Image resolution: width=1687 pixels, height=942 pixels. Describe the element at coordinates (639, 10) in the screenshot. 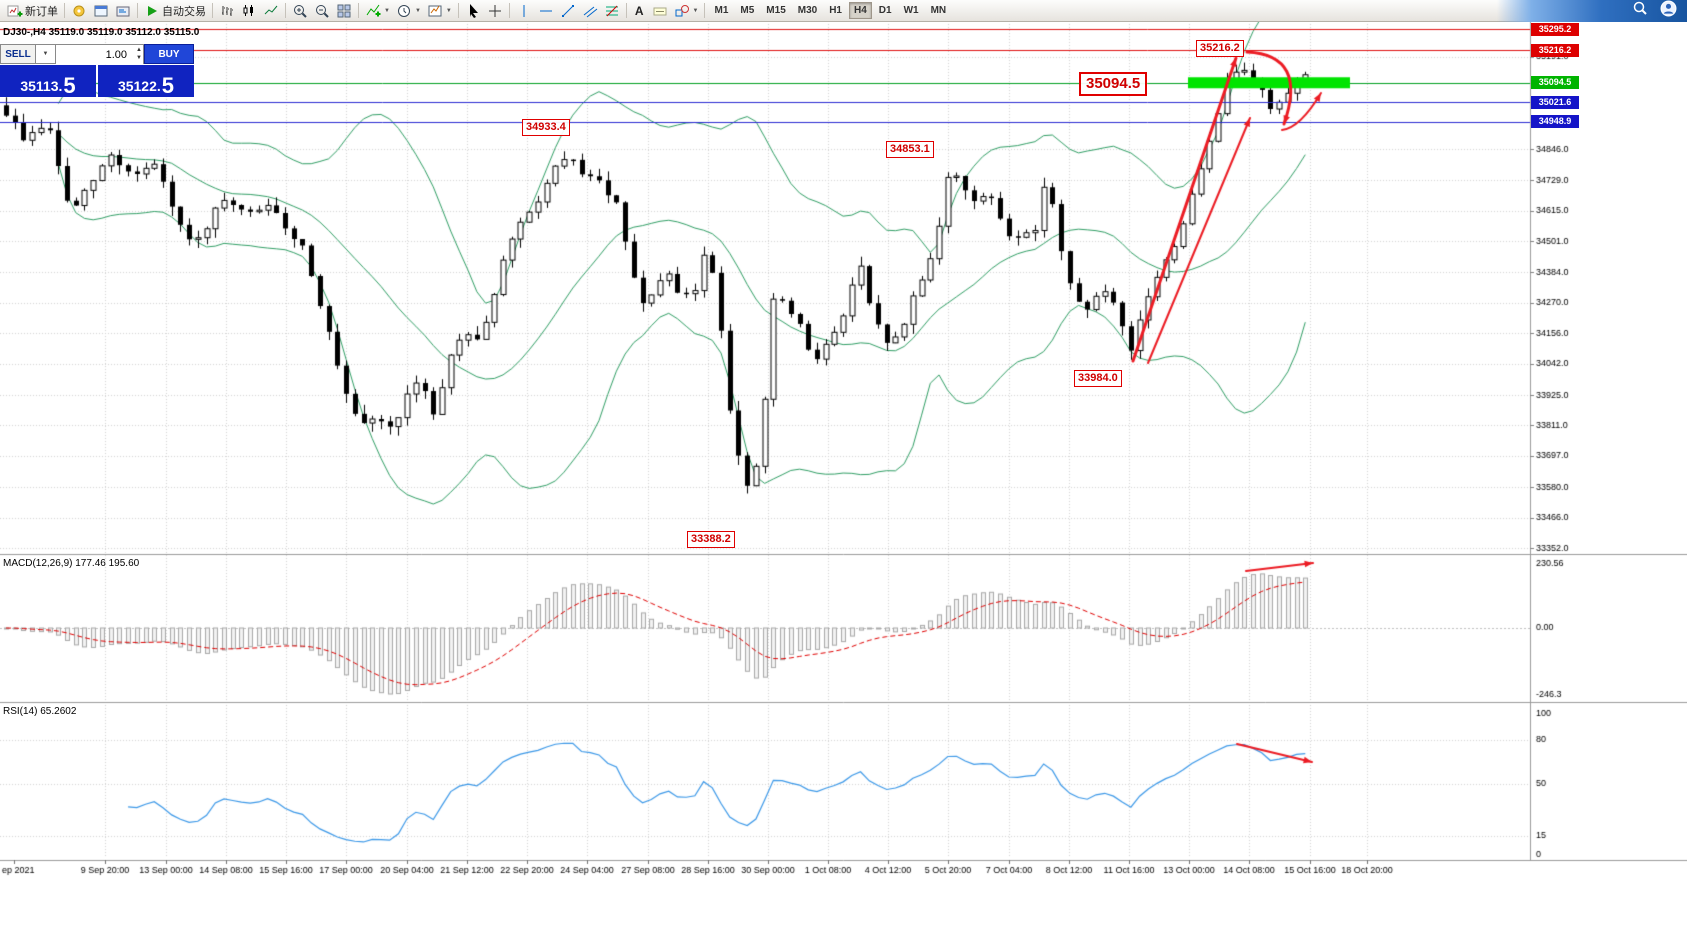

I see `text-icon: A` at that location.